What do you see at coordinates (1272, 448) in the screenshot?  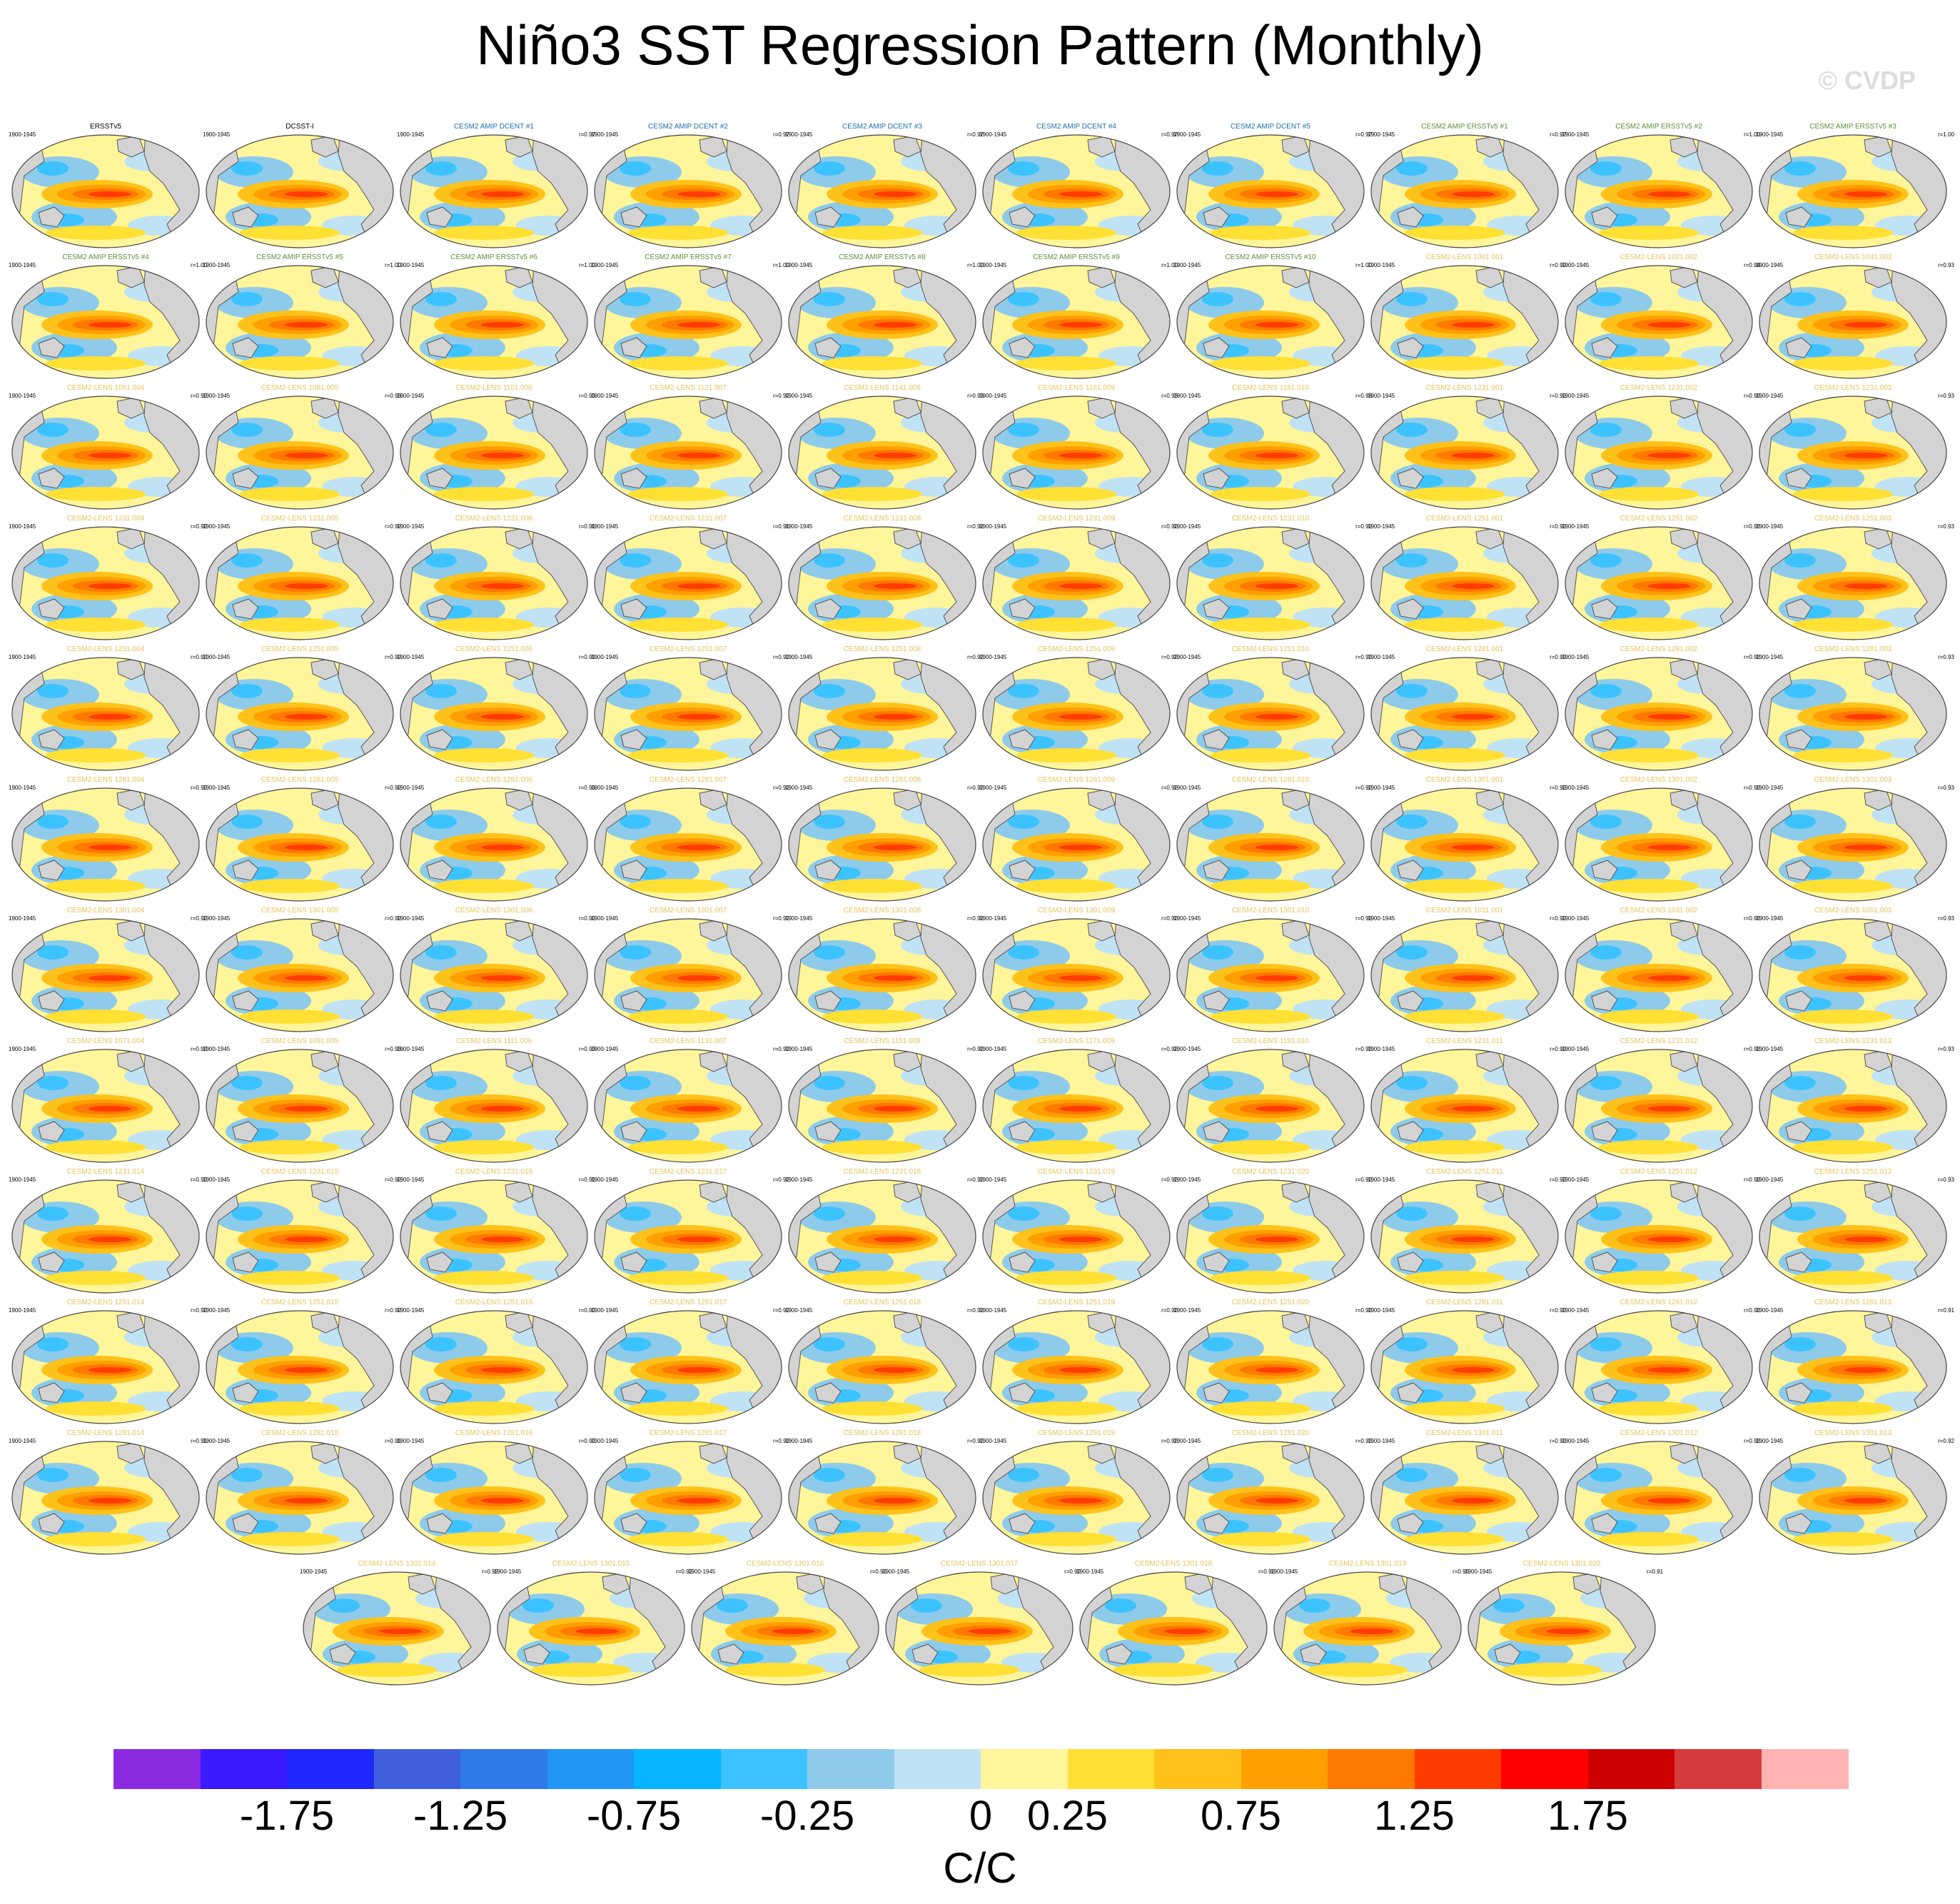 I see `map-panel: CESM2-LENS 1181.010 1900-1945 r=0.93` at bounding box center [1272, 448].